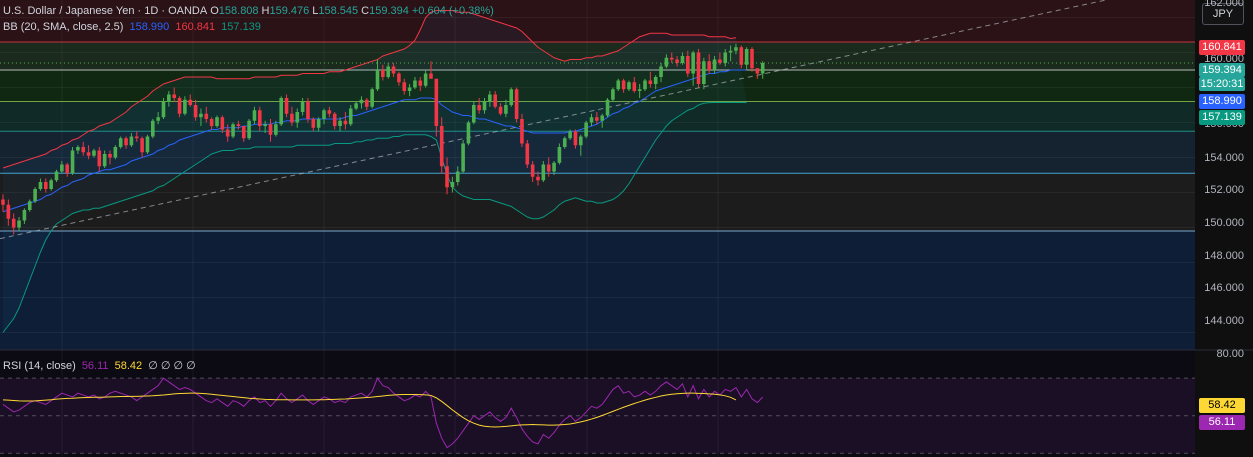 The image size is (1253, 457). I want to click on rsi-legend: RSI (14, close) 56.11 58.42 ∅ ∅ ∅ ∅, so click(101, 366).